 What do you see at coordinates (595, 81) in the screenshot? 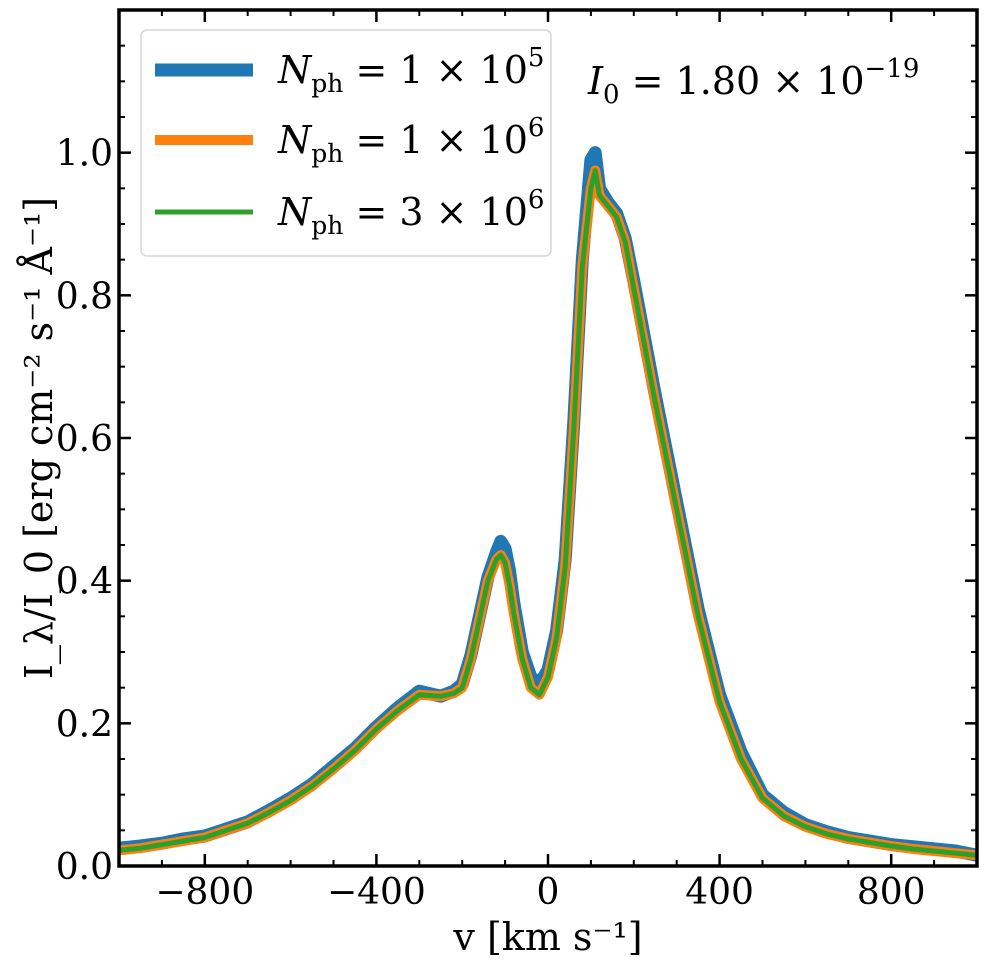
I see `annotation-base: I` at bounding box center [595, 81].